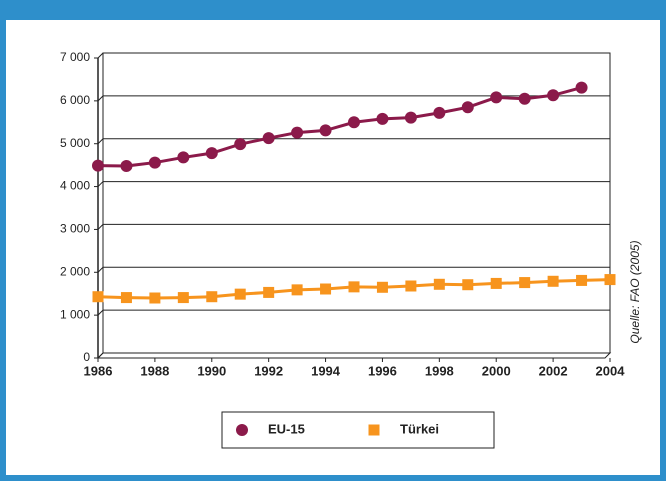 The width and height of the screenshot is (666, 486). I want to click on x-tick-label: 1996, so click(382, 370).